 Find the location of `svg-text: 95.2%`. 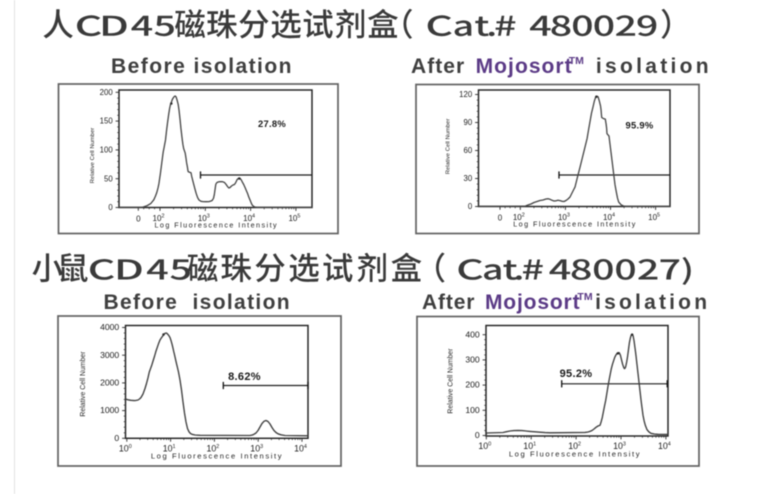

svg-text: 95.2% is located at coordinates (576, 374).